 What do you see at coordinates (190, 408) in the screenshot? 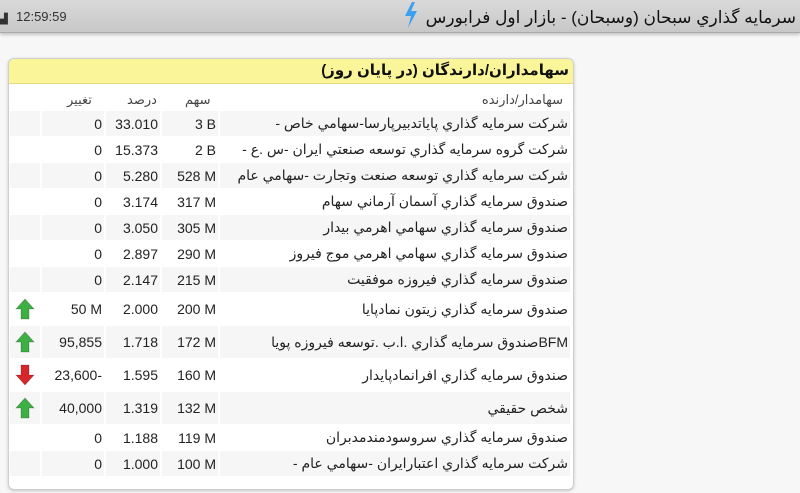
I see `shares-cell: 132 M` at bounding box center [190, 408].